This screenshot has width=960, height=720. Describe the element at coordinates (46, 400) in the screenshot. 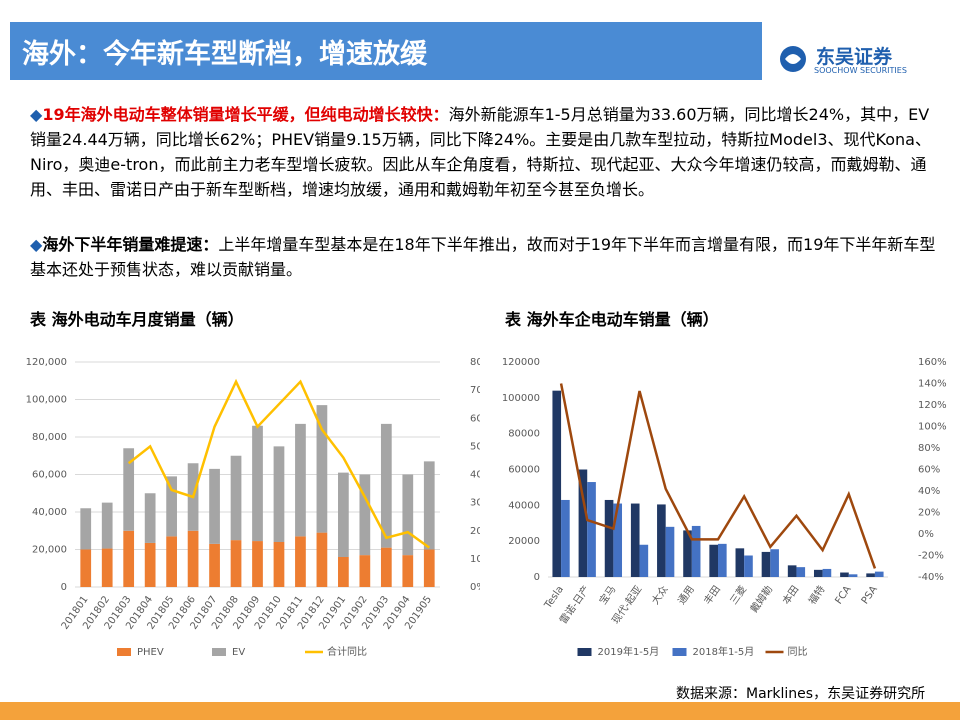

I see `y-tick-label: 100,000` at that location.